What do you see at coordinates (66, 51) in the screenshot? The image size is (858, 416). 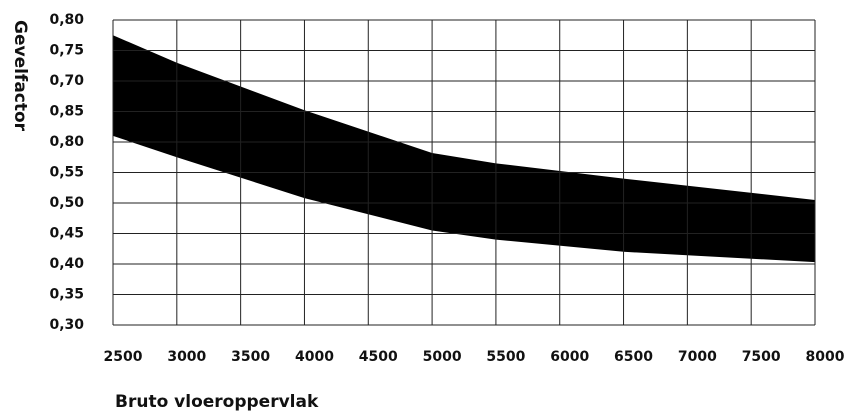 I see `y-tick-label: 0,75` at bounding box center [66, 51].